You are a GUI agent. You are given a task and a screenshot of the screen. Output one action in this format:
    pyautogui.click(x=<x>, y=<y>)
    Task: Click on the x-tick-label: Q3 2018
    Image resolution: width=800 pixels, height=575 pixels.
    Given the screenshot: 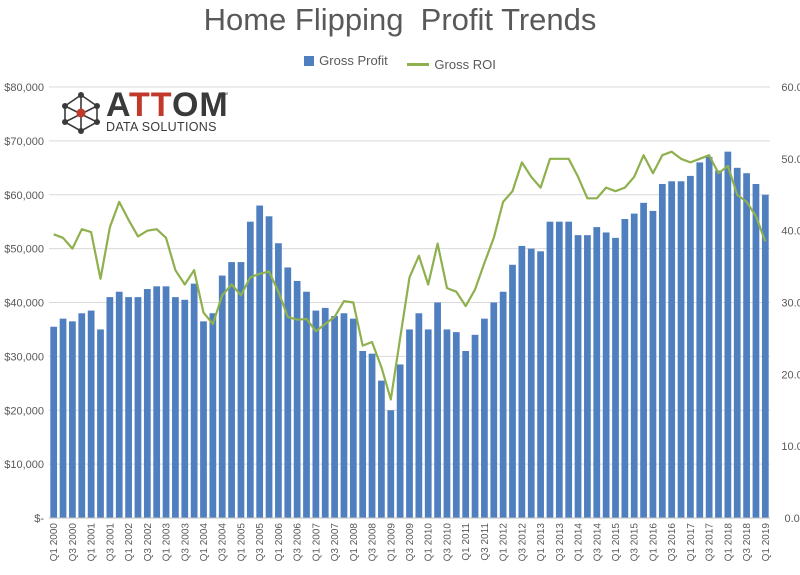 What is the action you would take?
    pyautogui.click(x=747, y=542)
    